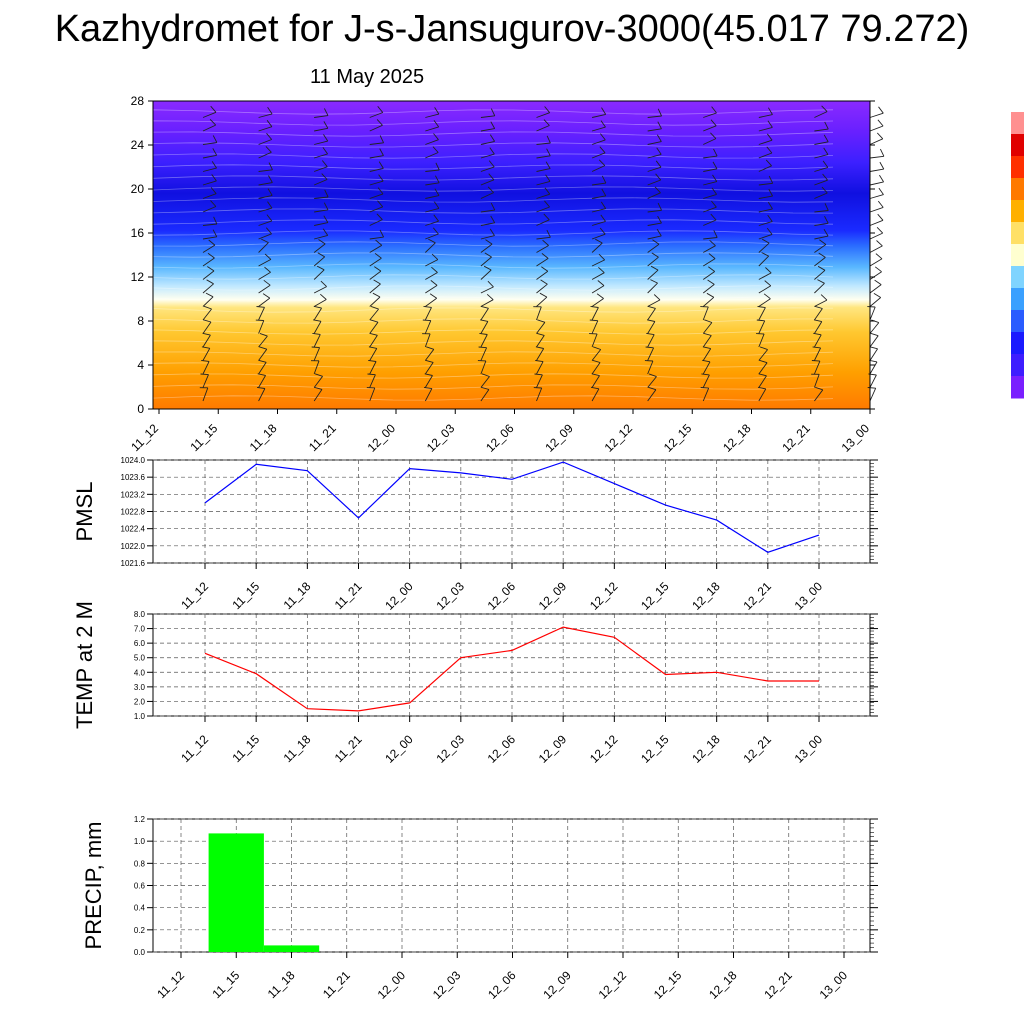  What do you see at coordinates (138, 277) in the screenshot?
I see `y-tick-label: 12` at bounding box center [138, 277].